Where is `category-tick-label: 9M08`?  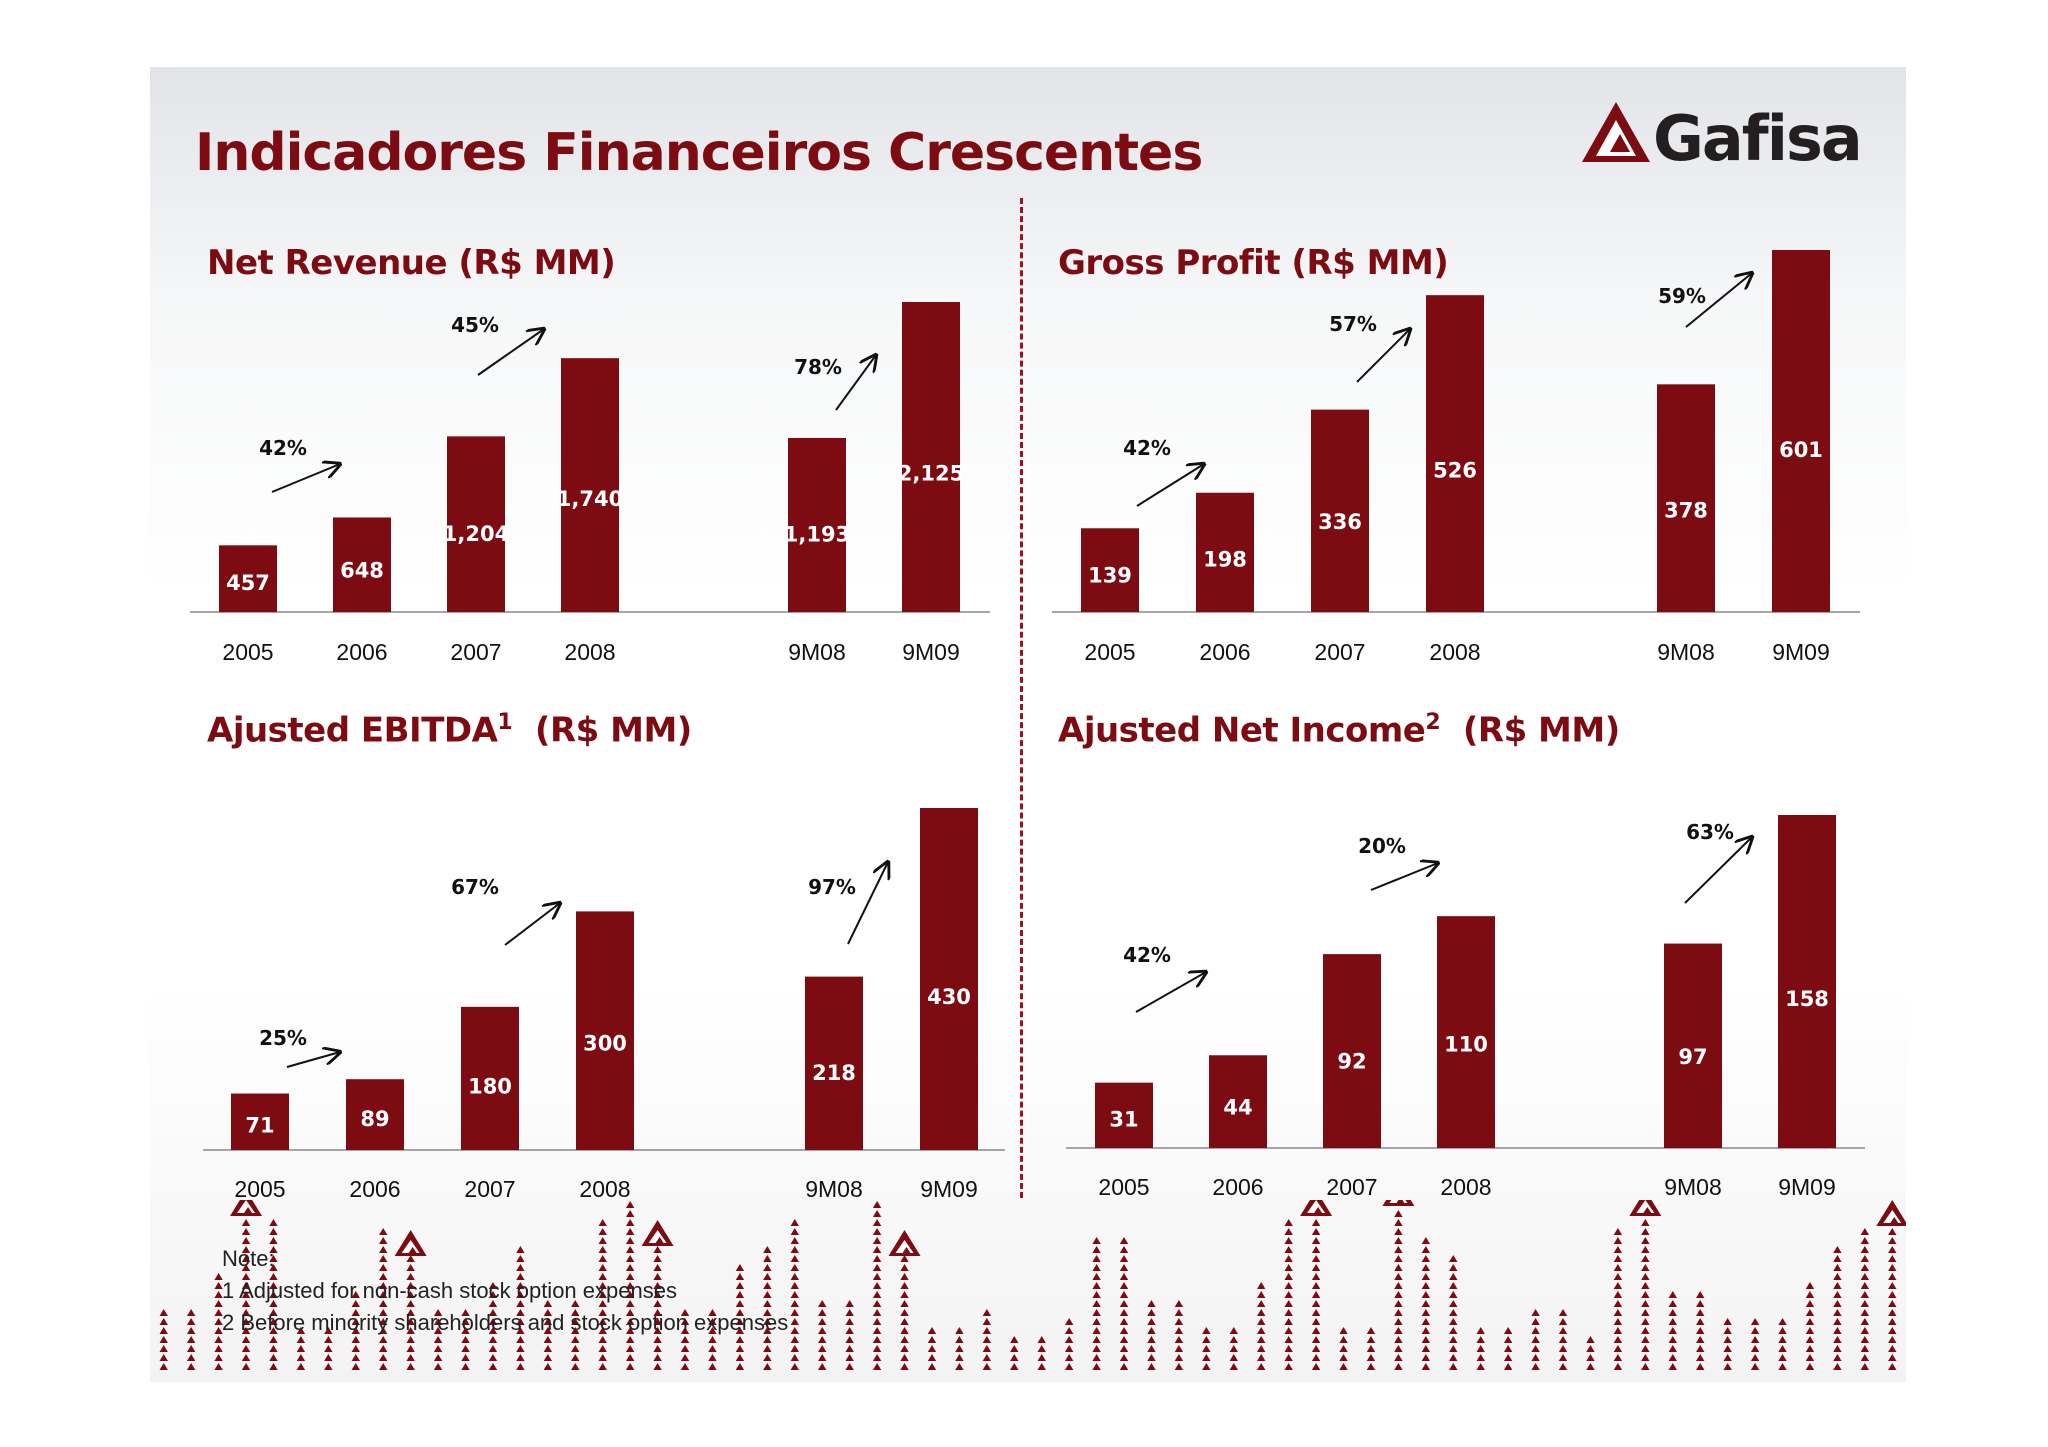 category-tick-label: 9M08 is located at coordinates (817, 652).